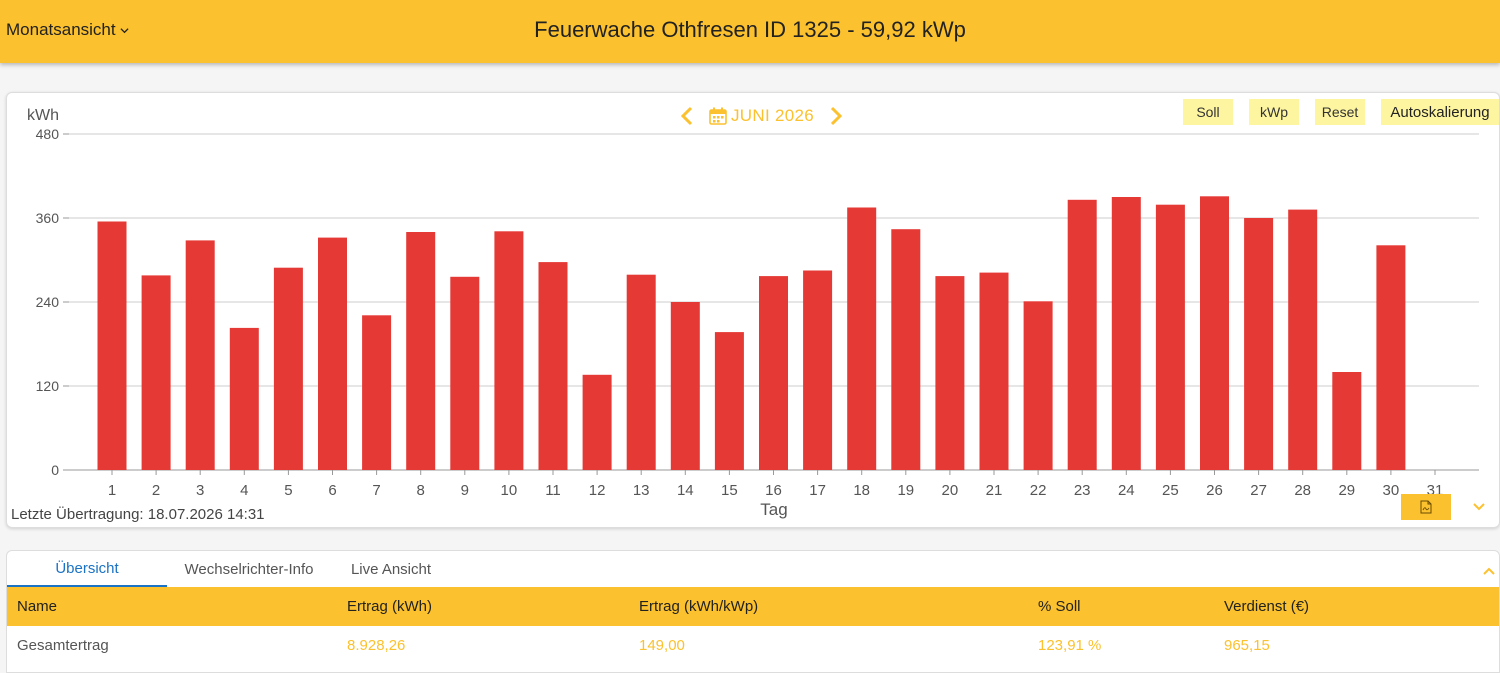  What do you see at coordinates (553, 490) in the screenshot?
I see `x-tick-label: 11` at bounding box center [553, 490].